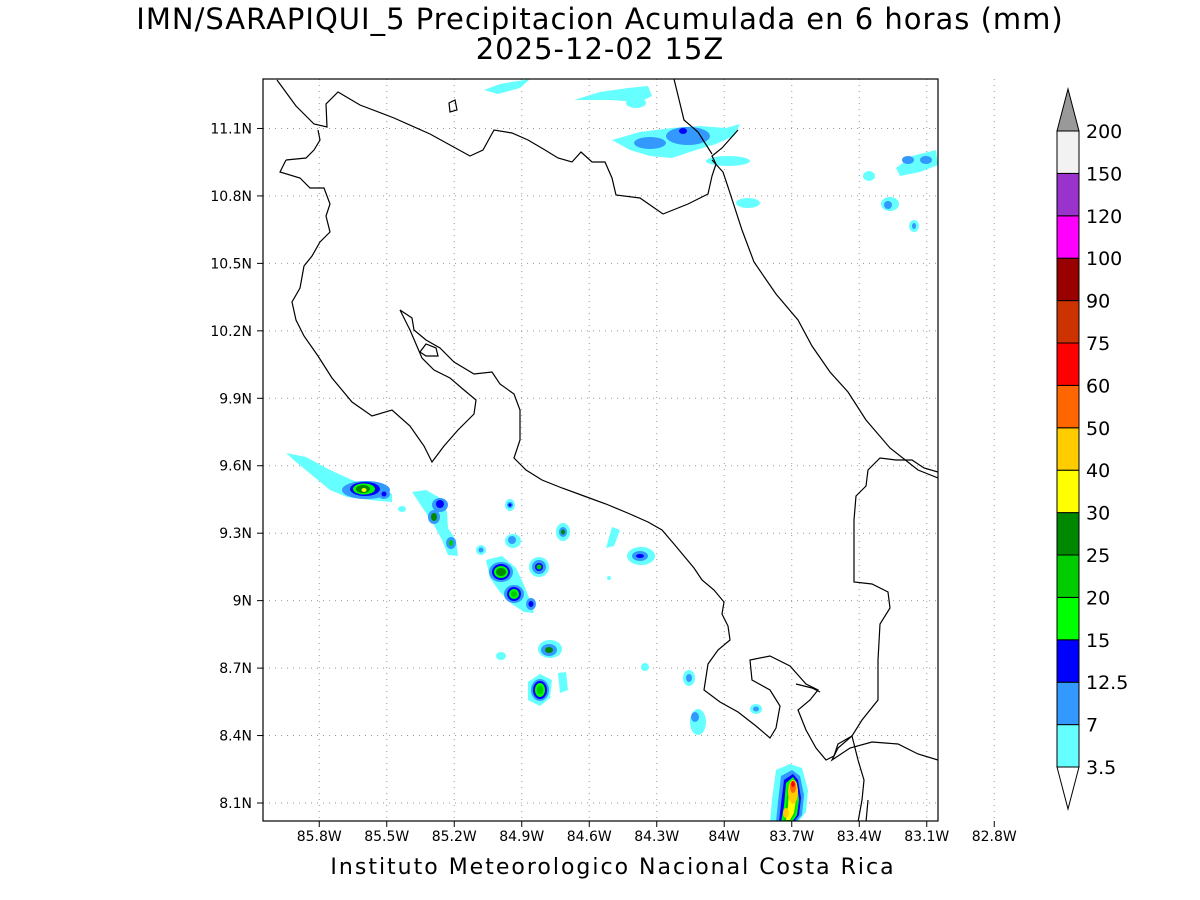  What do you see at coordinates (589, 837) in the screenshot?
I see `lon-tick-label: 84.6W` at bounding box center [589, 837].